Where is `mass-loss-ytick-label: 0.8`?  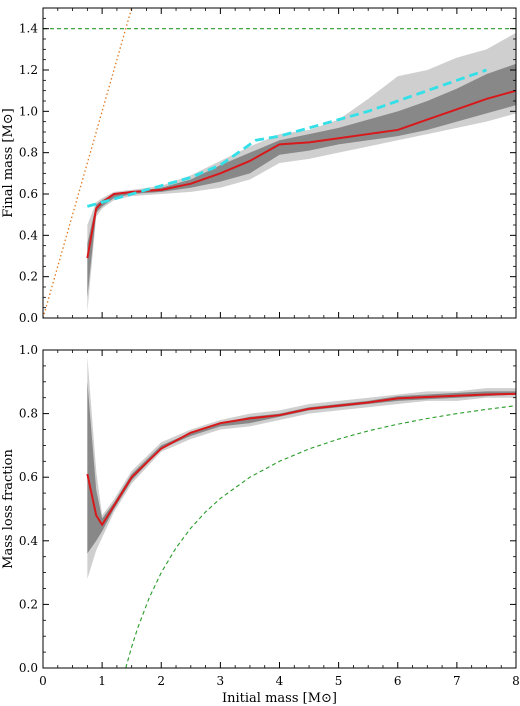 mass-loss-ytick-label: 0.8 is located at coordinates (28, 414).